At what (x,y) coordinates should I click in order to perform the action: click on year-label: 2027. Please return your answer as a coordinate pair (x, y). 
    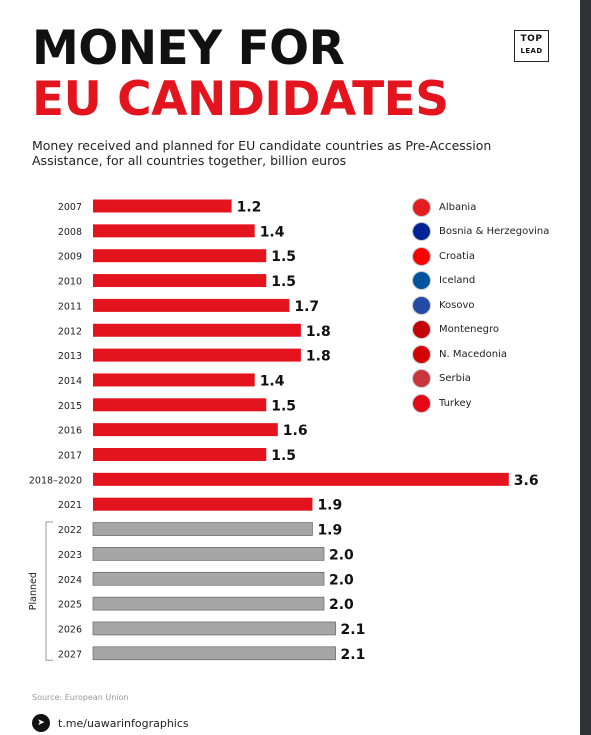
    Looking at the image, I should click on (70, 654).